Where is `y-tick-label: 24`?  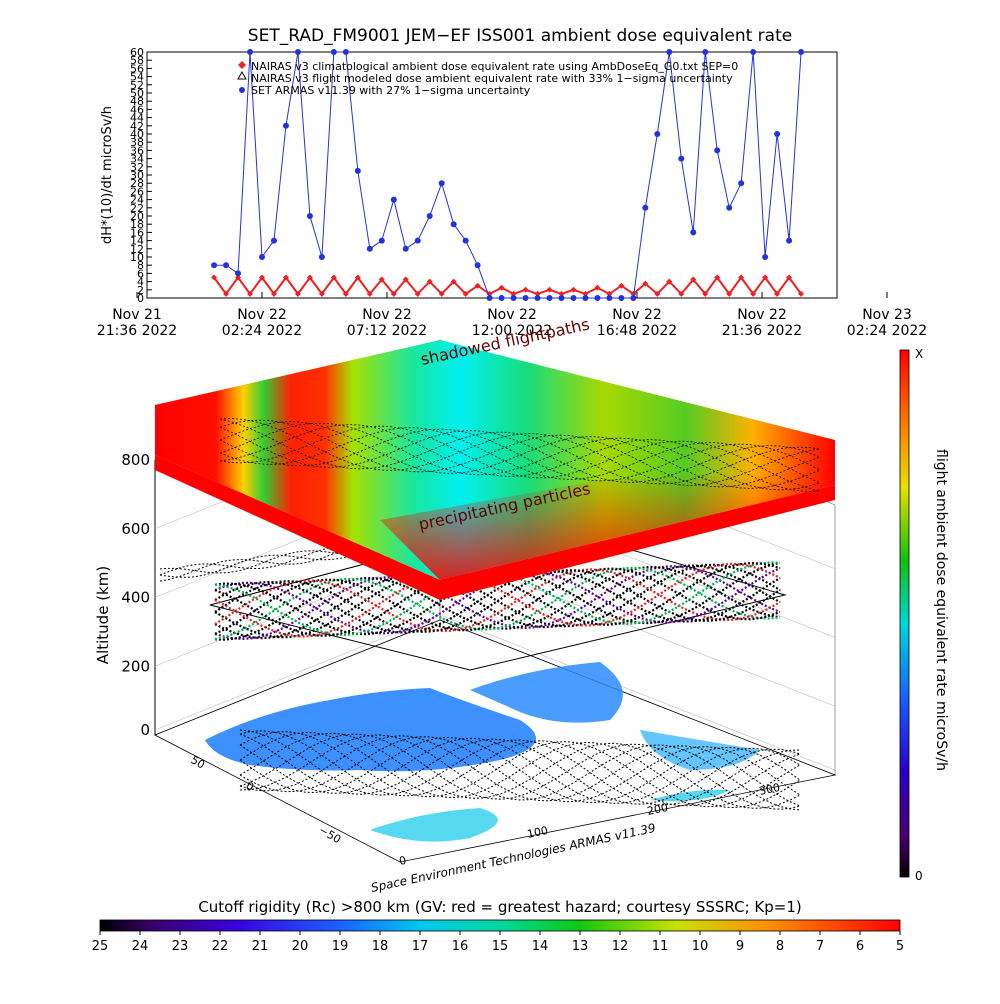 y-tick-label: 24 is located at coordinates (137, 200).